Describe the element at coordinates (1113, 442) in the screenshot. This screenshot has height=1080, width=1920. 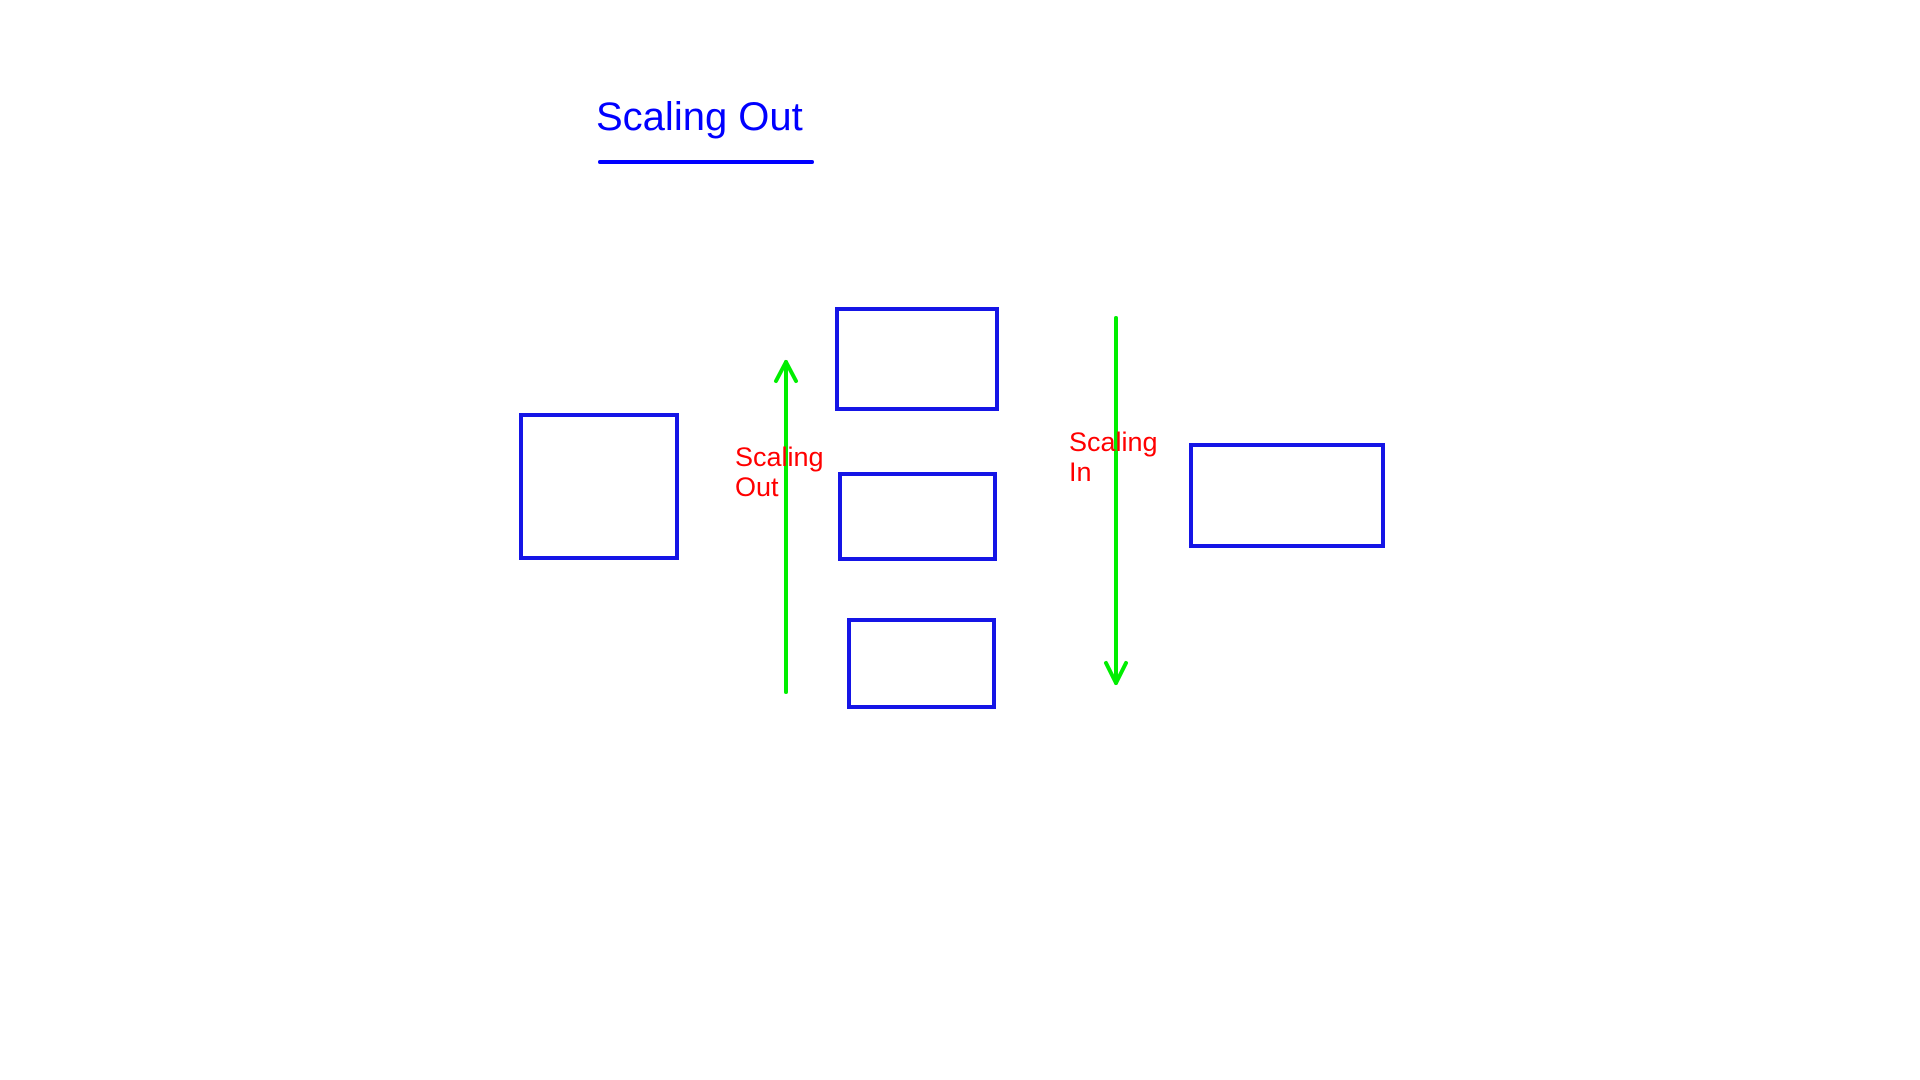
I see `scaling-in-label-line-1: Scaling` at that location.